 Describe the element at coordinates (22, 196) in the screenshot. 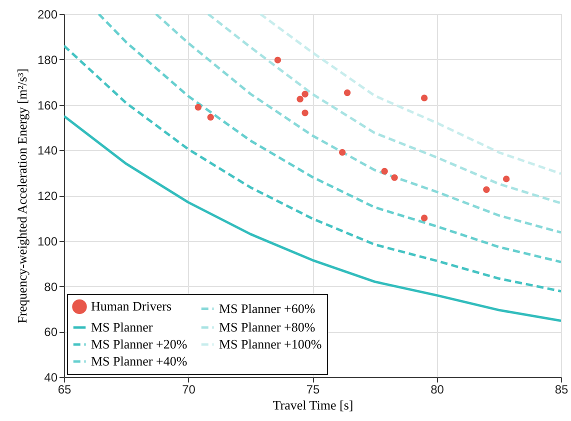

I see `y-axis-title: Frequency-weighted Acceleration Energy [m²/s³]` at that location.